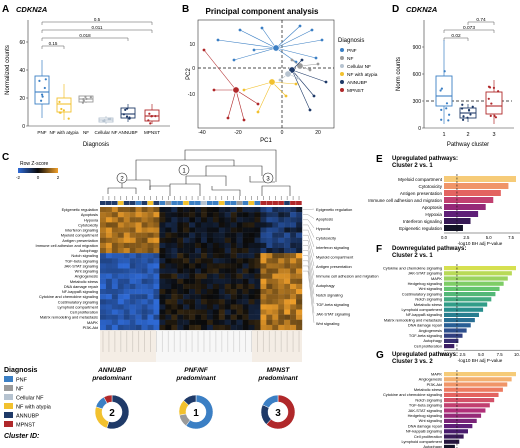 The image size is (520, 448). What do you see at coordinates (342, 90) in the screenshot?
I see `panel-b-legend-swatch` at bounding box center [342, 90].